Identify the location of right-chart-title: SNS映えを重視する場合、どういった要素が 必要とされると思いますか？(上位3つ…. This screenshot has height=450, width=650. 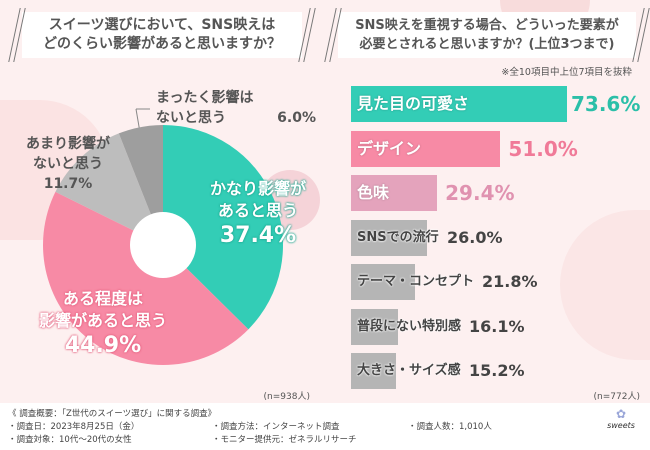
(487, 35).